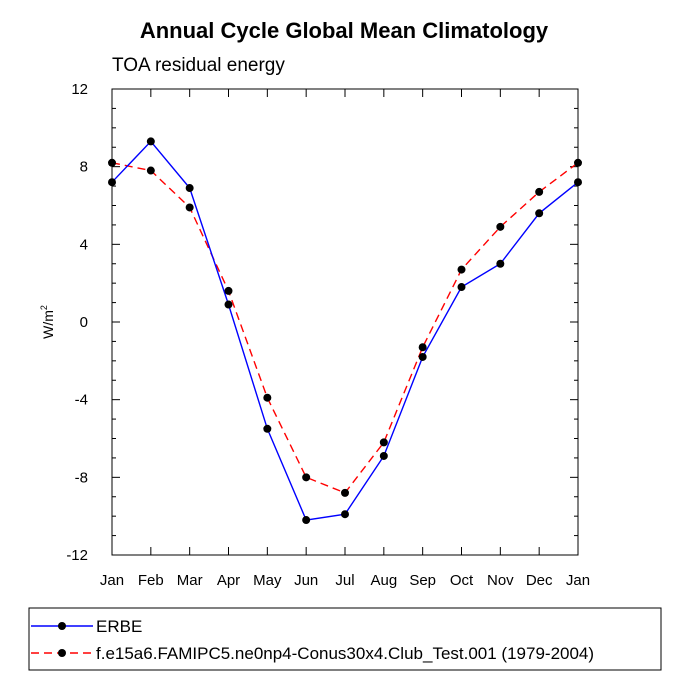 Image resolution: width=689 pixels, height=689 pixels. I want to click on x-tick-label: Feb, so click(151, 580).